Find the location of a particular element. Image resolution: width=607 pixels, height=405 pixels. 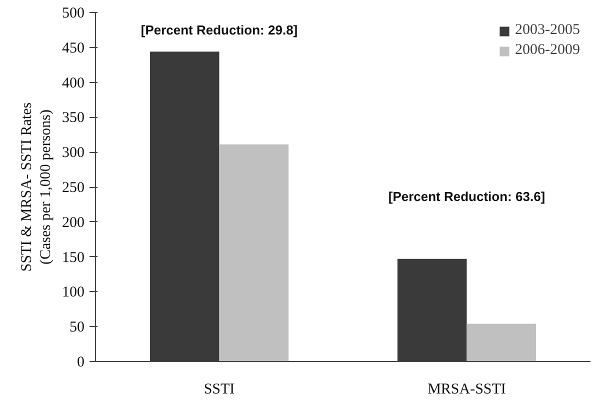

y-tick-label: 450 is located at coordinates (73, 48).